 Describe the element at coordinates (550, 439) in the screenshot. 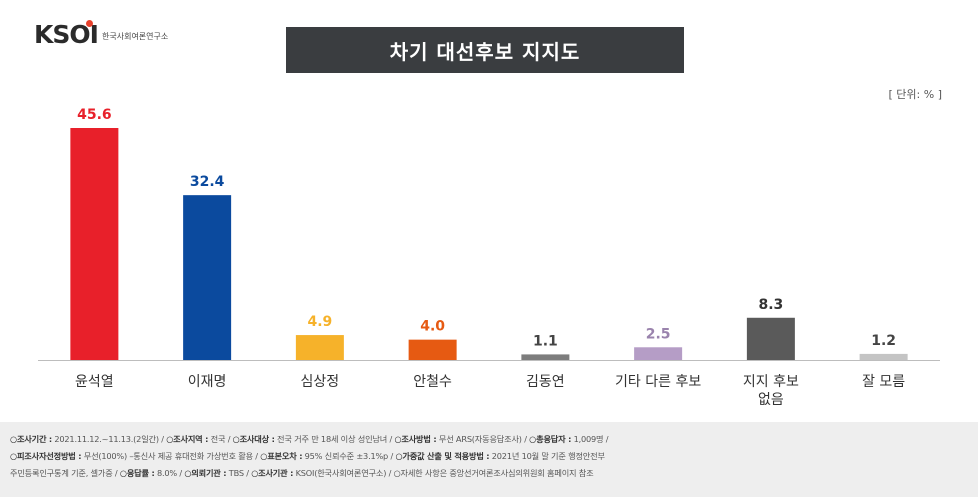

I see `footer-key: ○총응답자 :` at that location.